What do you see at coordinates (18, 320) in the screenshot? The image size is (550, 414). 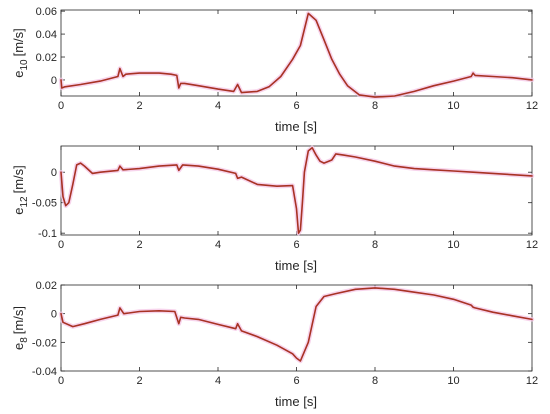 I see `y-axis-unit-3: [m/s]` at bounding box center [18, 320].